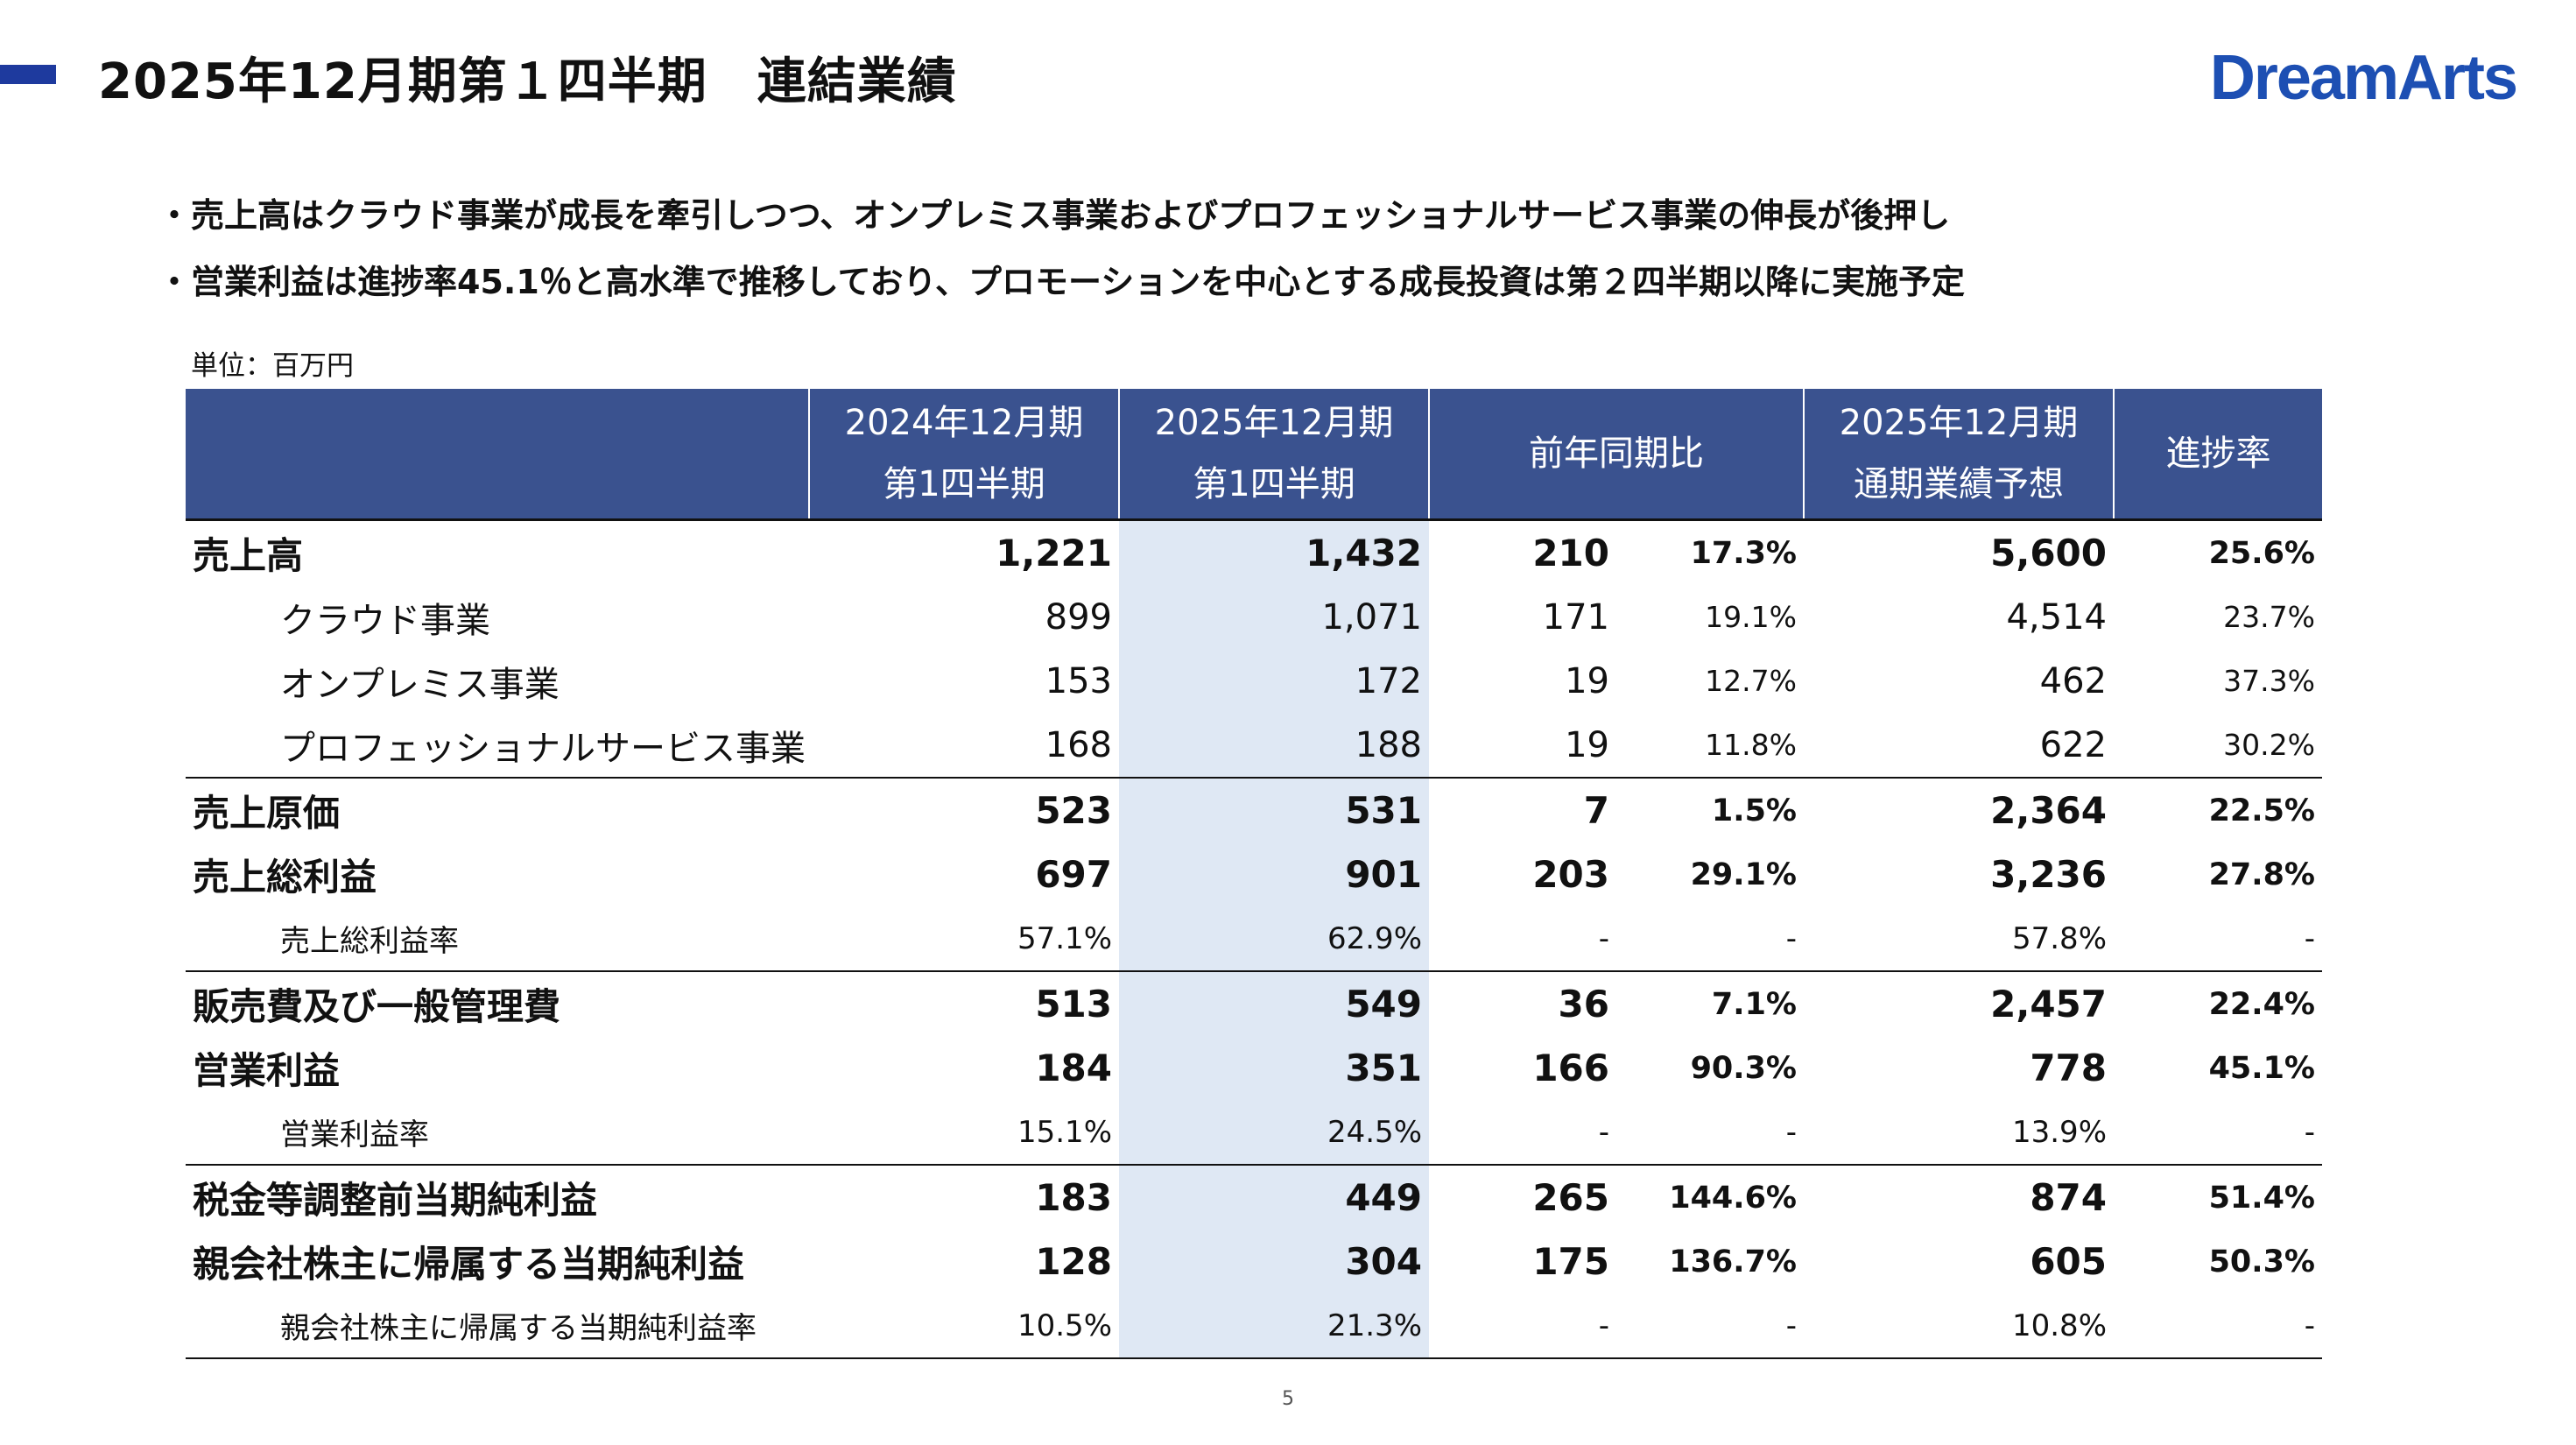  Describe the element at coordinates (2068, 1068) in the screenshot. I see `forecast-value: 778` at that location.